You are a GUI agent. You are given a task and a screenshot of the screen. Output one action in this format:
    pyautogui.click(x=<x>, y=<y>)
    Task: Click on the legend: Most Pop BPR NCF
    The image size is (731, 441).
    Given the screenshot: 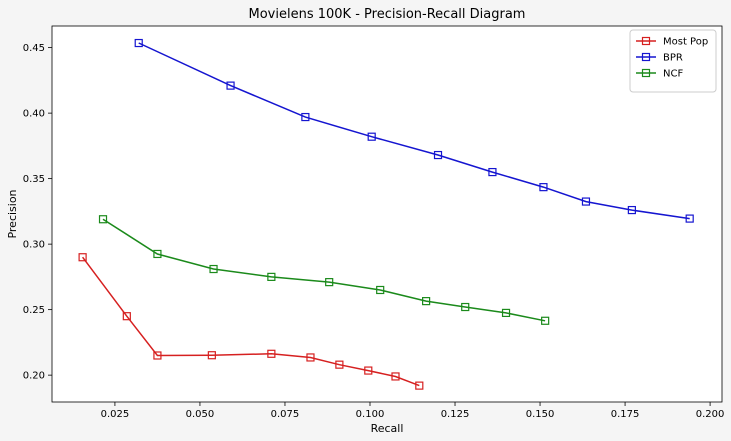 What is the action you would take?
    pyautogui.click(x=673, y=61)
    